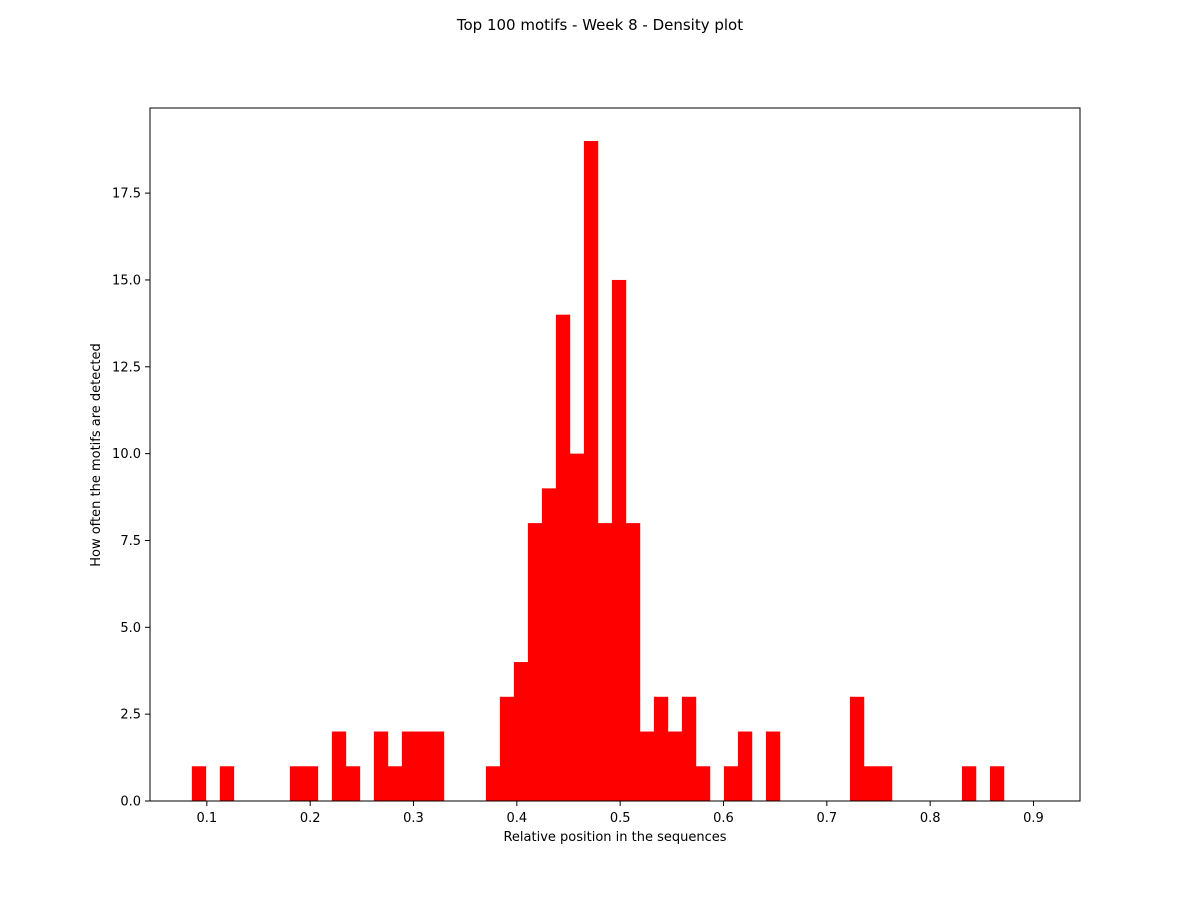 The image size is (1200, 900). What do you see at coordinates (930, 818) in the screenshot?
I see `x-tick-label: 0.8` at bounding box center [930, 818].